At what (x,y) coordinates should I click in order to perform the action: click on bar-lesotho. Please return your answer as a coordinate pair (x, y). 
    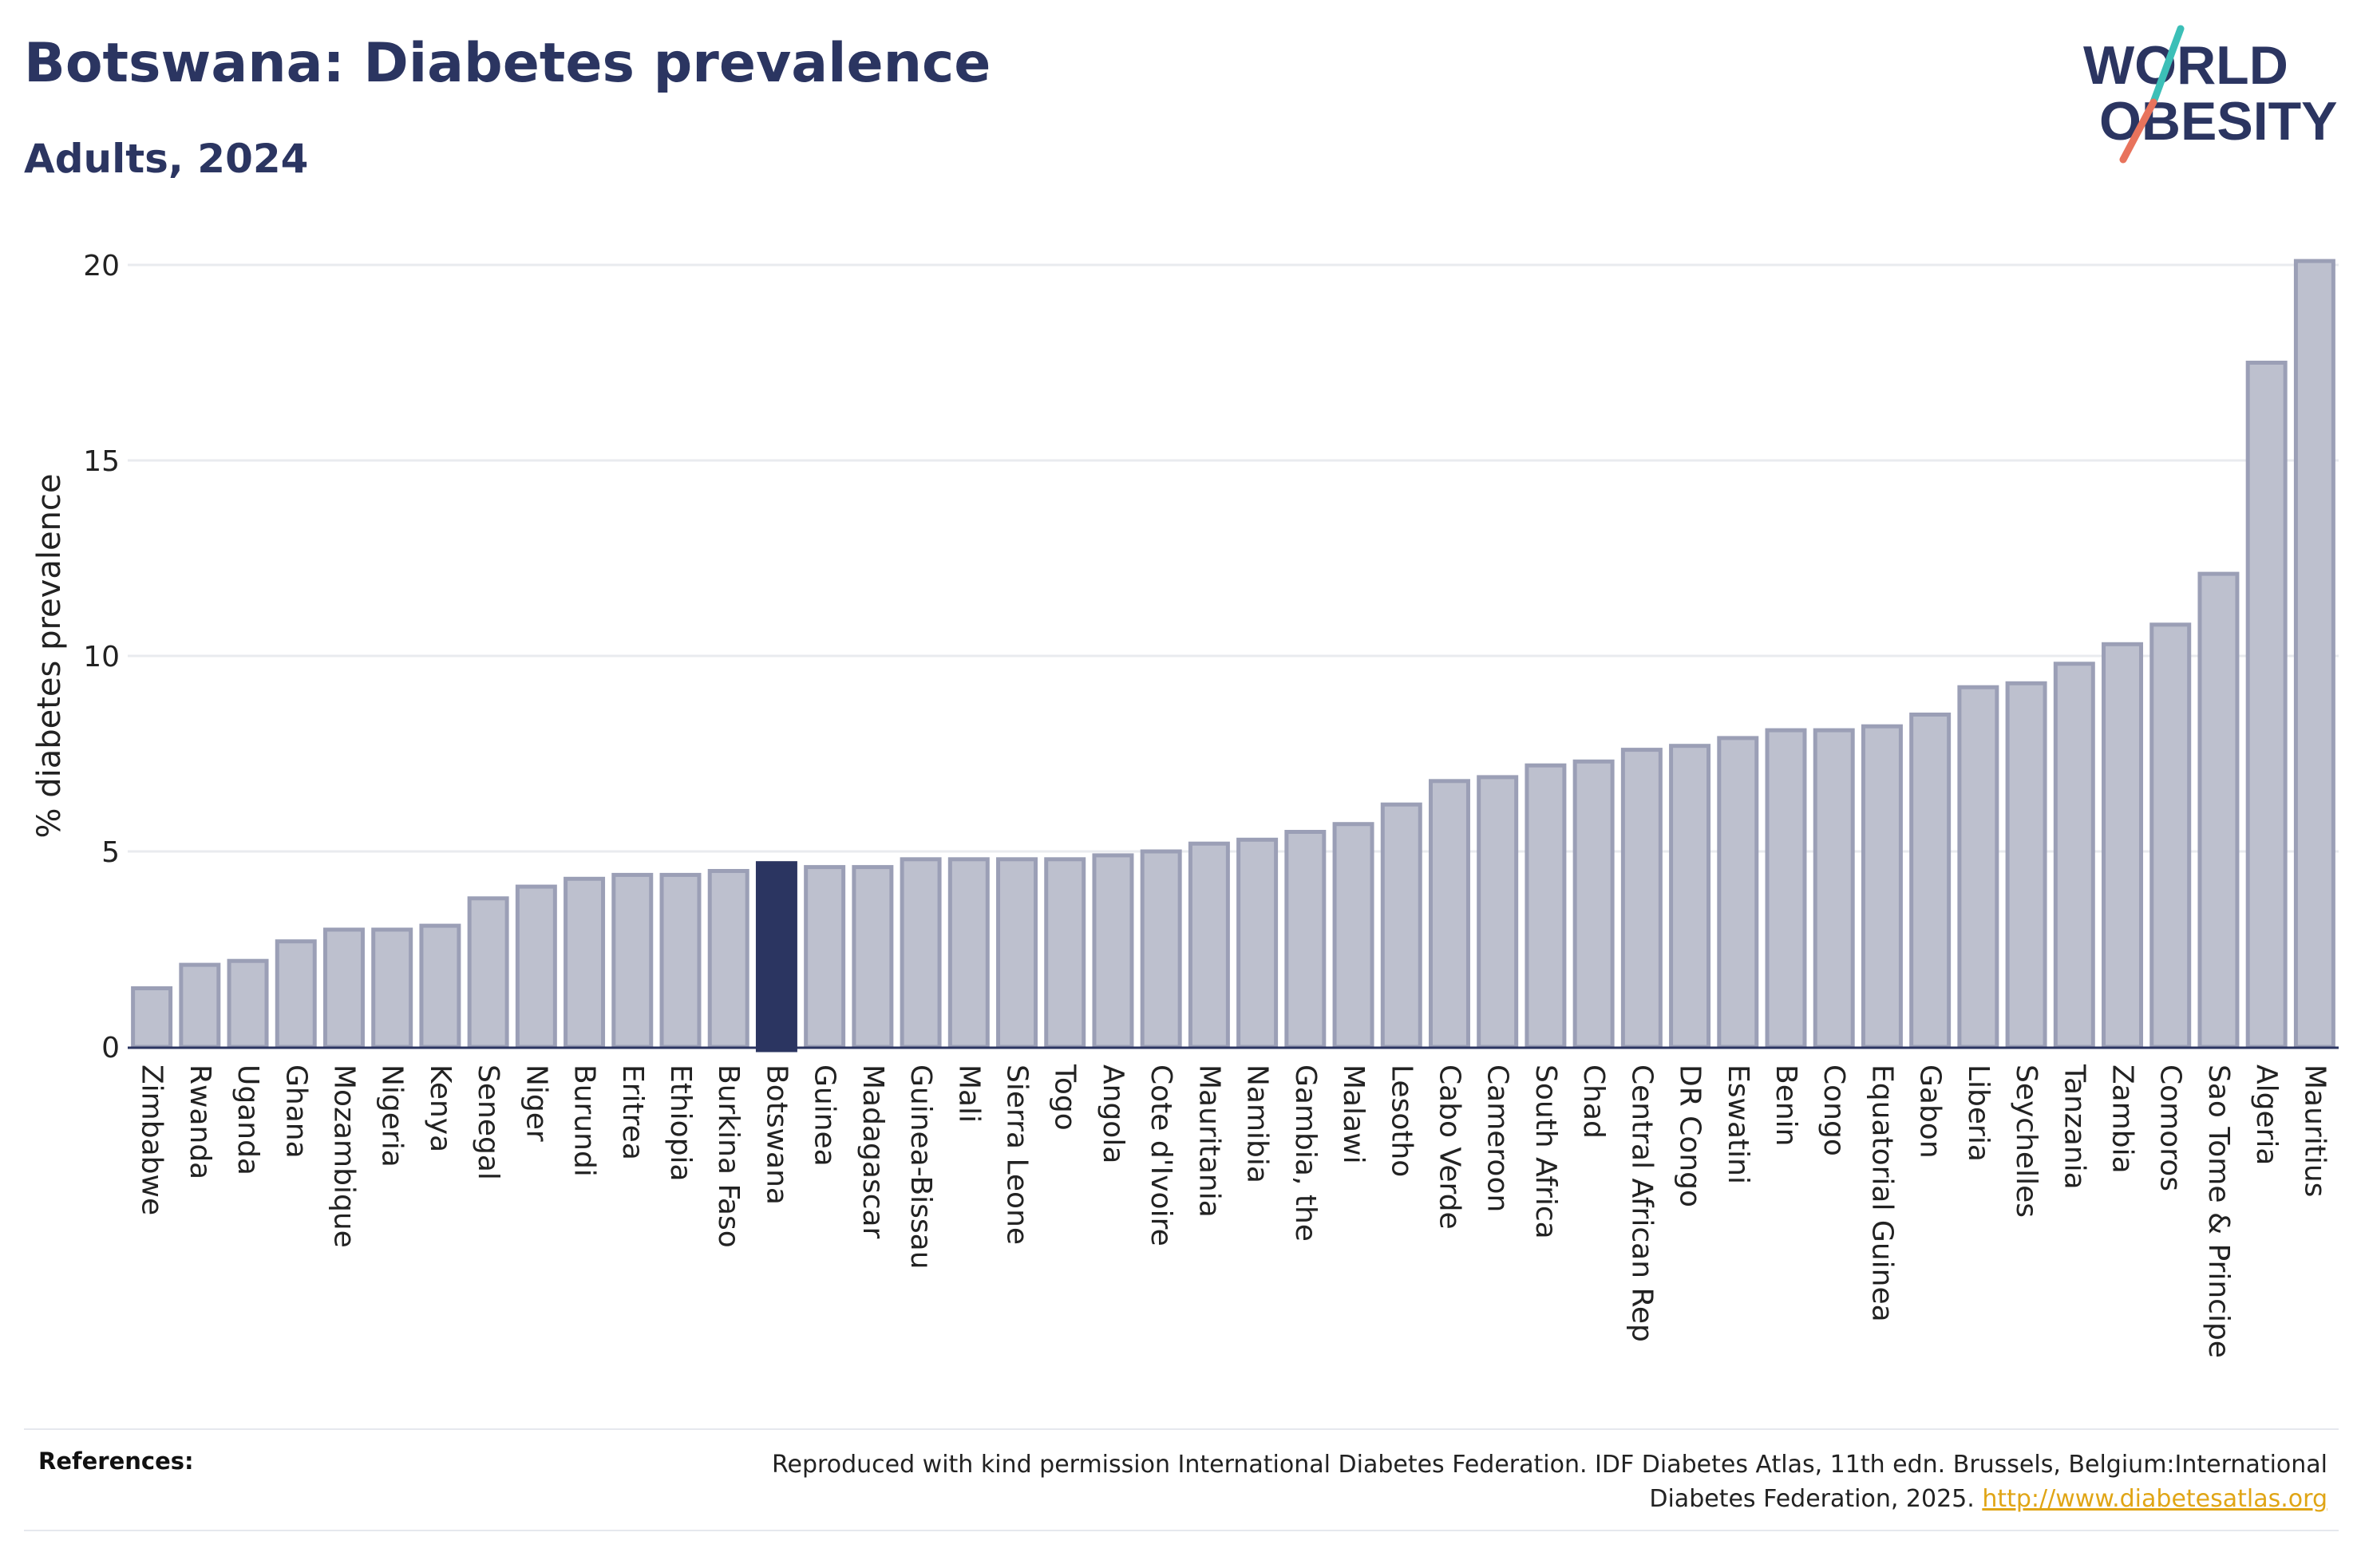
    Looking at the image, I should click on (1401, 925).